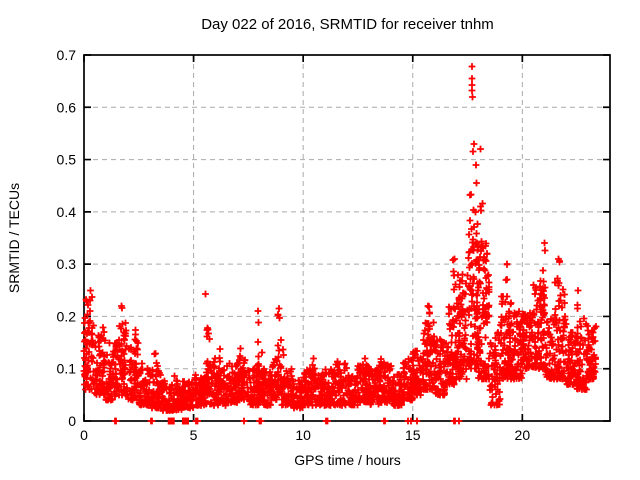 This screenshot has height=480, width=640. What do you see at coordinates (67, 160) in the screenshot?
I see `y-tick-label: 0.5` at bounding box center [67, 160].